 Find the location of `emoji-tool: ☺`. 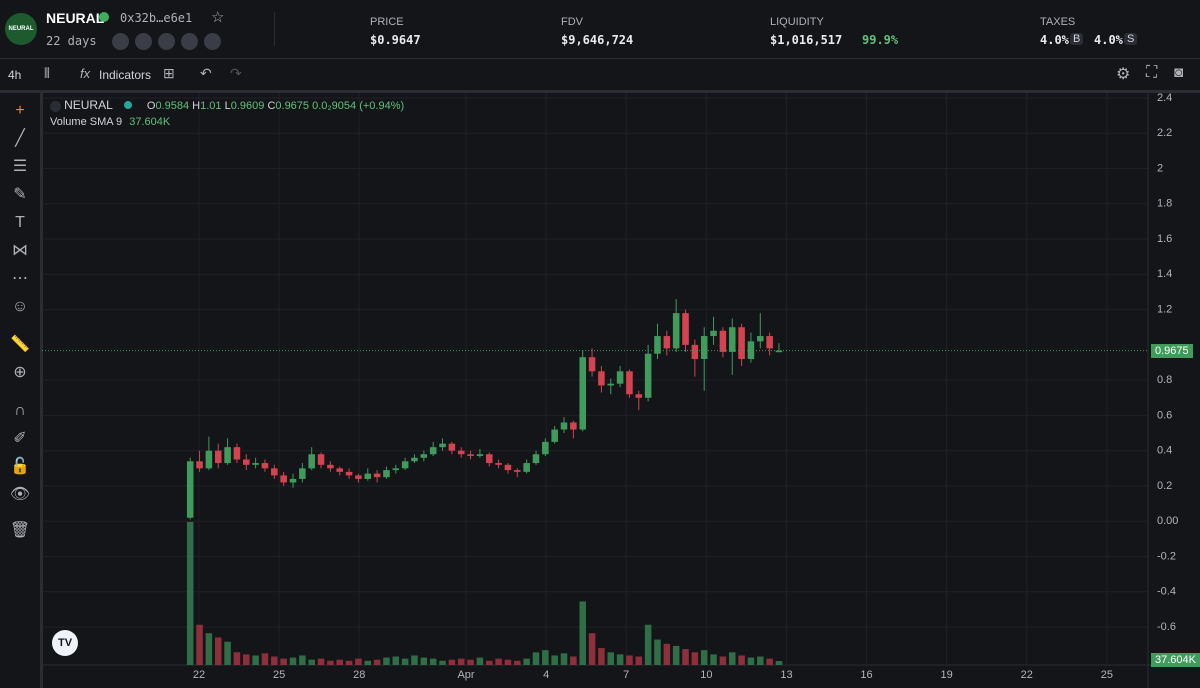

emoji-tool: ☺ is located at coordinates (20, 306).